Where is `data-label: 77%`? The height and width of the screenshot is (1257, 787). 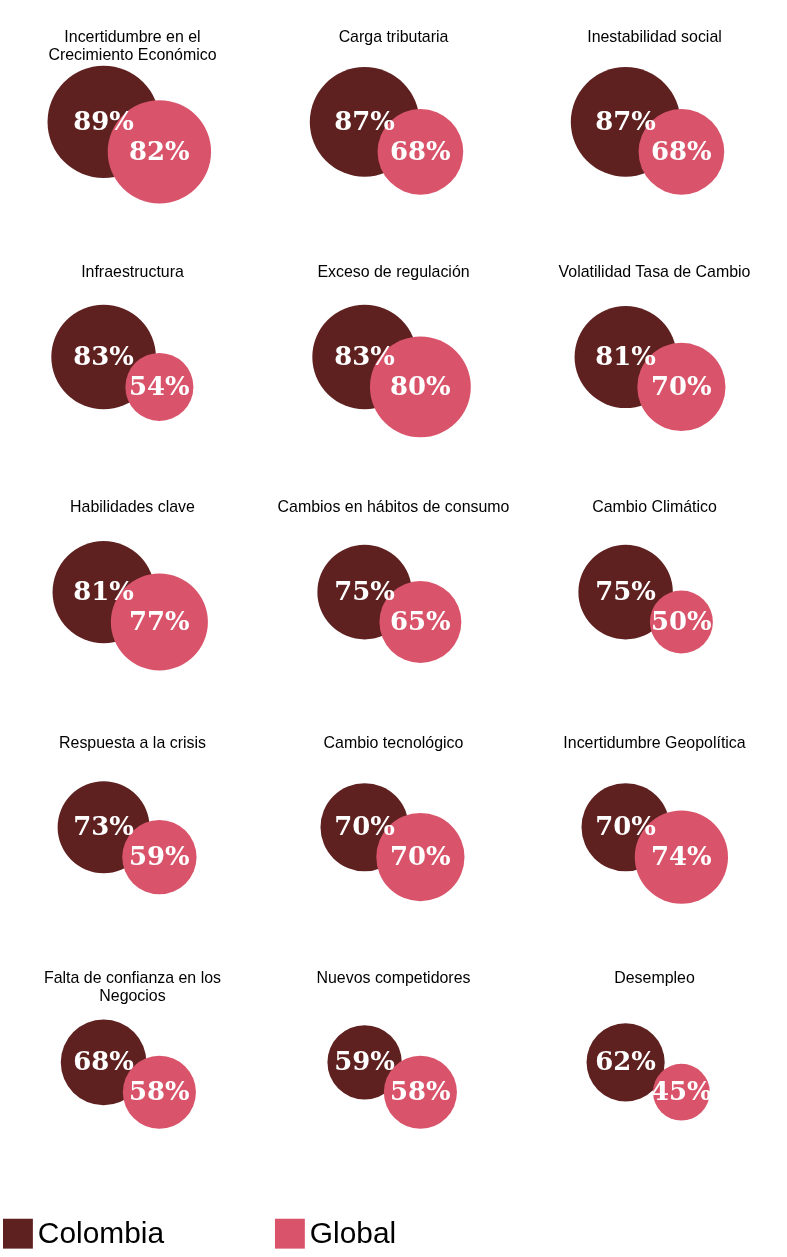 data-label: 77% is located at coordinates (159, 620).